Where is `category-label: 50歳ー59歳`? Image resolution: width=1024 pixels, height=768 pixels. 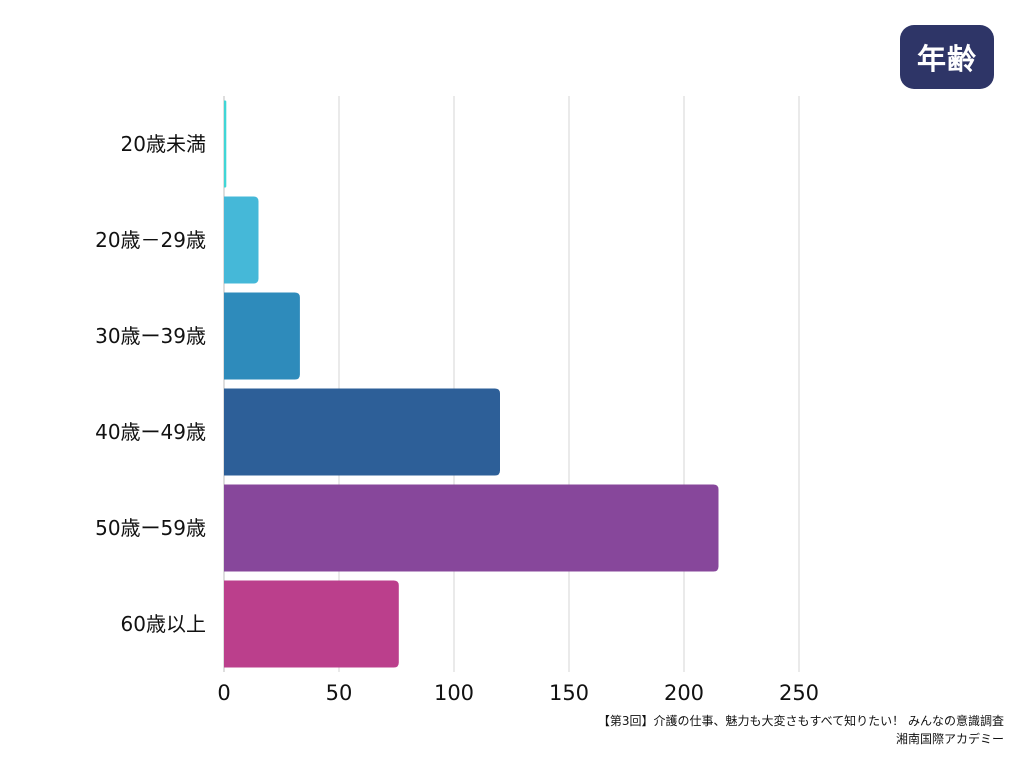 category-label: 50歳ー59歳 is located at coordinates (150, 528).